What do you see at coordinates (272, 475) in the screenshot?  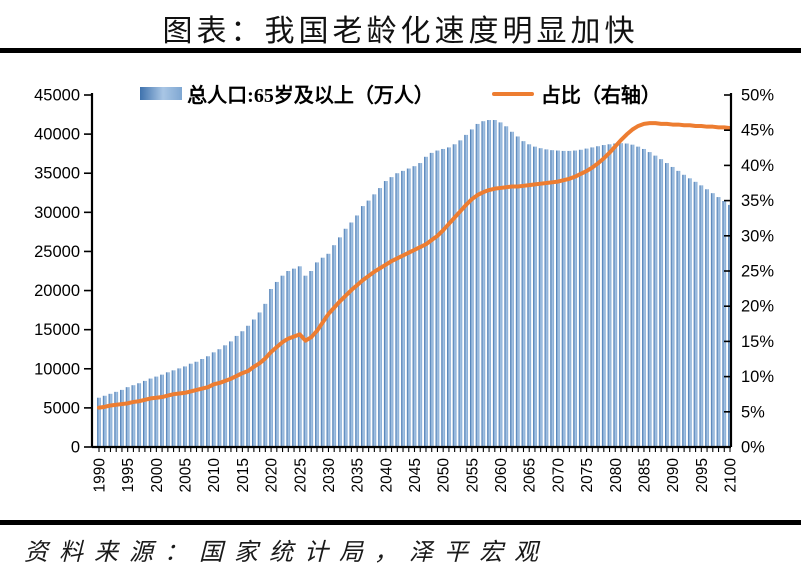 I see `svg-text: 2020` at bounding box center [272, 475].